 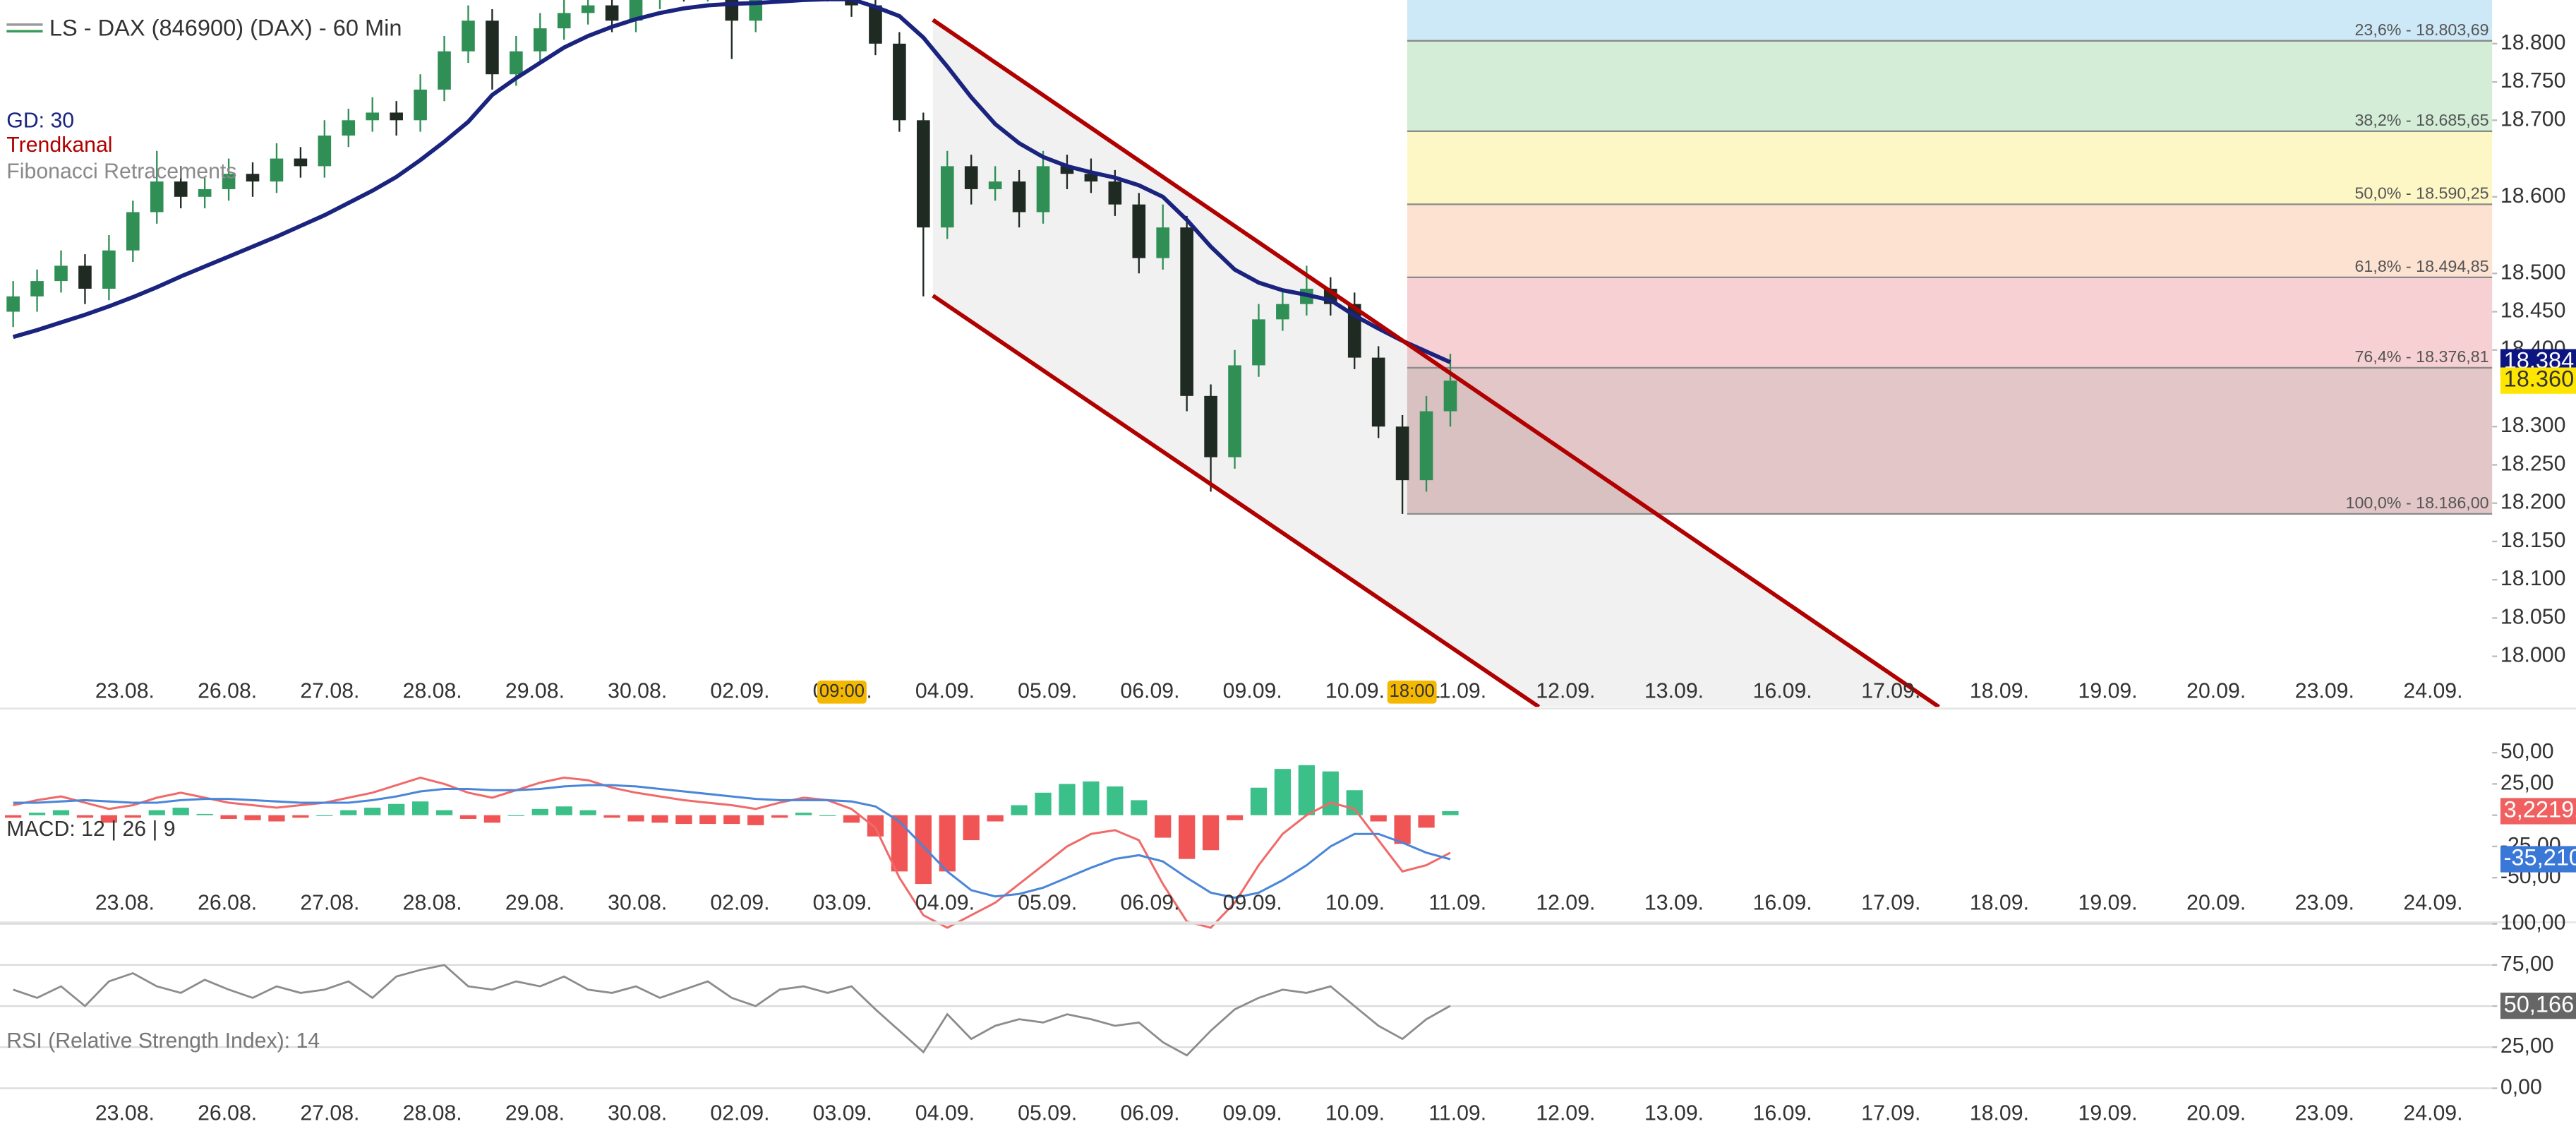 I want to click on value-box-label: -35,210, so click(x=2540, y=857).